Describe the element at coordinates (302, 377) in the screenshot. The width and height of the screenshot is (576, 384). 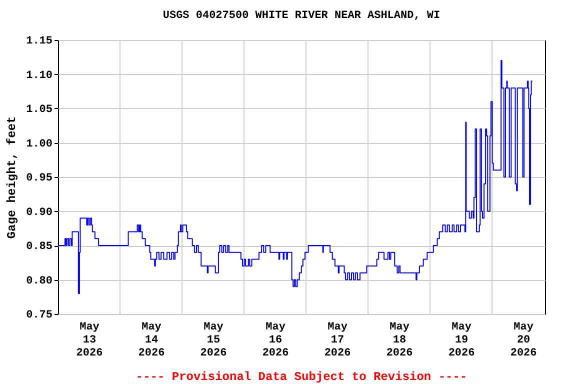
I see `text: ---- Provisional Data Subject to Revision ----` at that location.